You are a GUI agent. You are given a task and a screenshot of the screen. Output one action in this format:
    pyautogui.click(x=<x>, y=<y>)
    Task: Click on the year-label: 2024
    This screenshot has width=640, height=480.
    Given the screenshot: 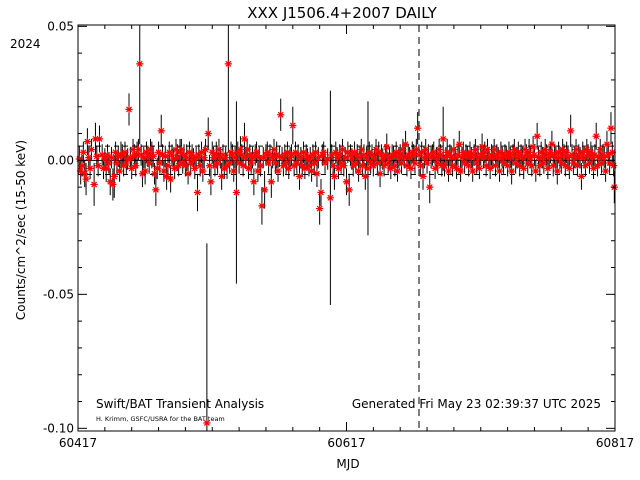 What is the action you would take?
    pyautogui.click(x=25, y=44)
    